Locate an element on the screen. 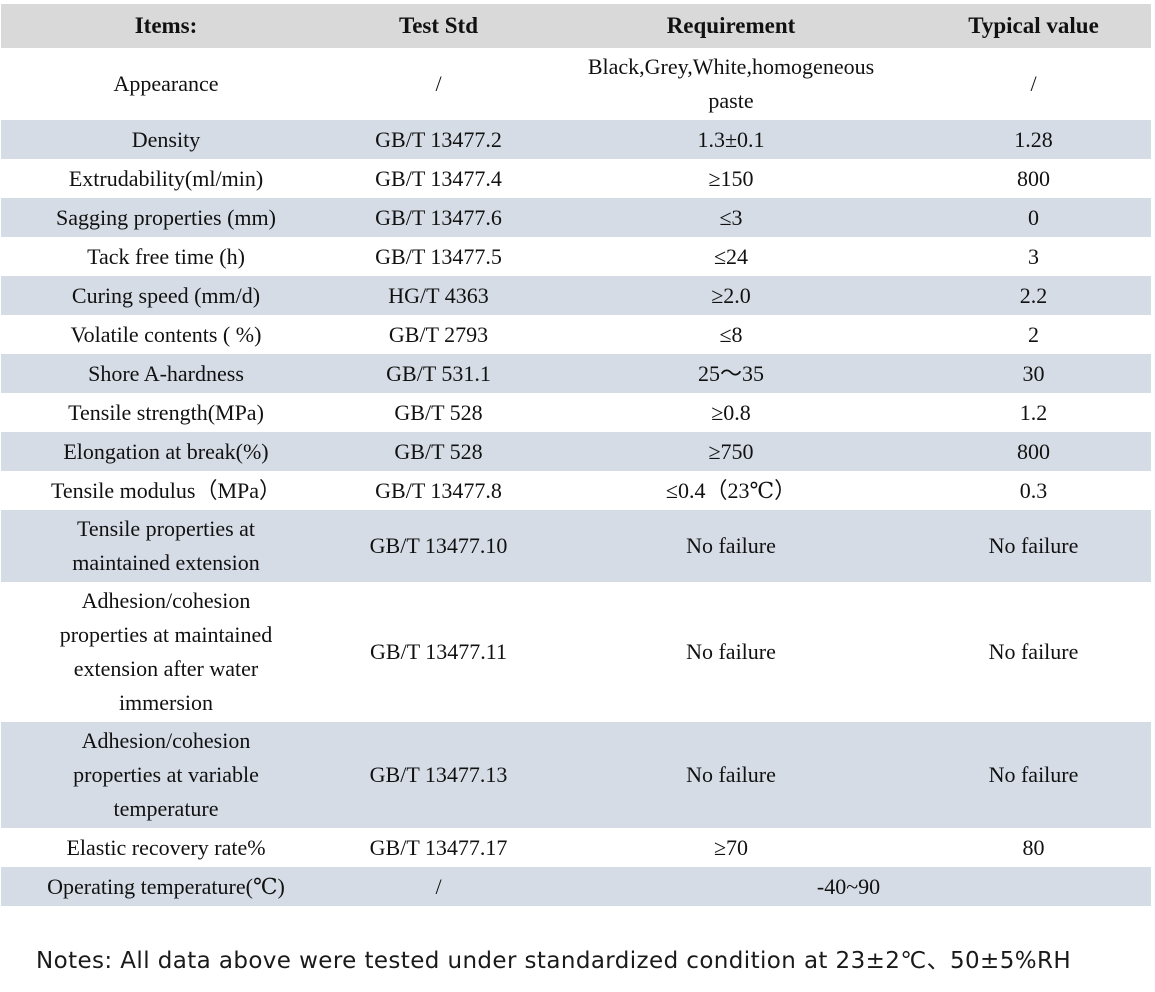 This screenshot has height=992, width=1155. cell-typical-value: 80 is located at coordinates (1033, 847).